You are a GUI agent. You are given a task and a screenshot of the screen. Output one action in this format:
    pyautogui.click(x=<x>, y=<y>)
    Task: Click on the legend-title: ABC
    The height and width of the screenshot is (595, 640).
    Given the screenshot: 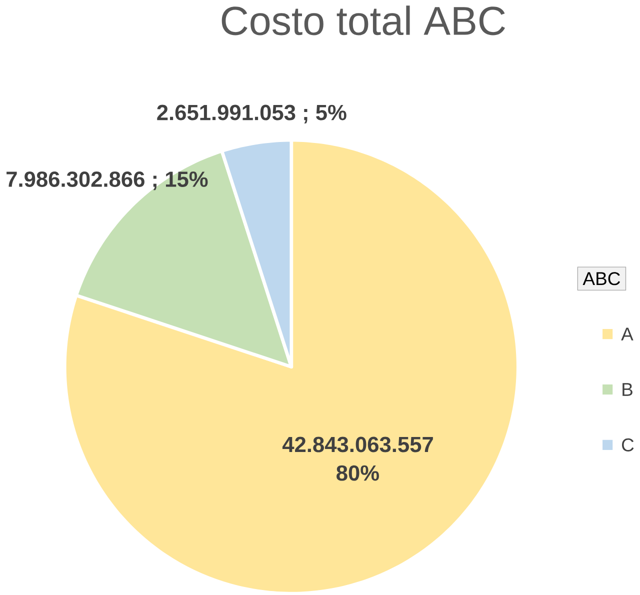 What is the action you would take?
    pyautogui.click(x=601, y=279)
    